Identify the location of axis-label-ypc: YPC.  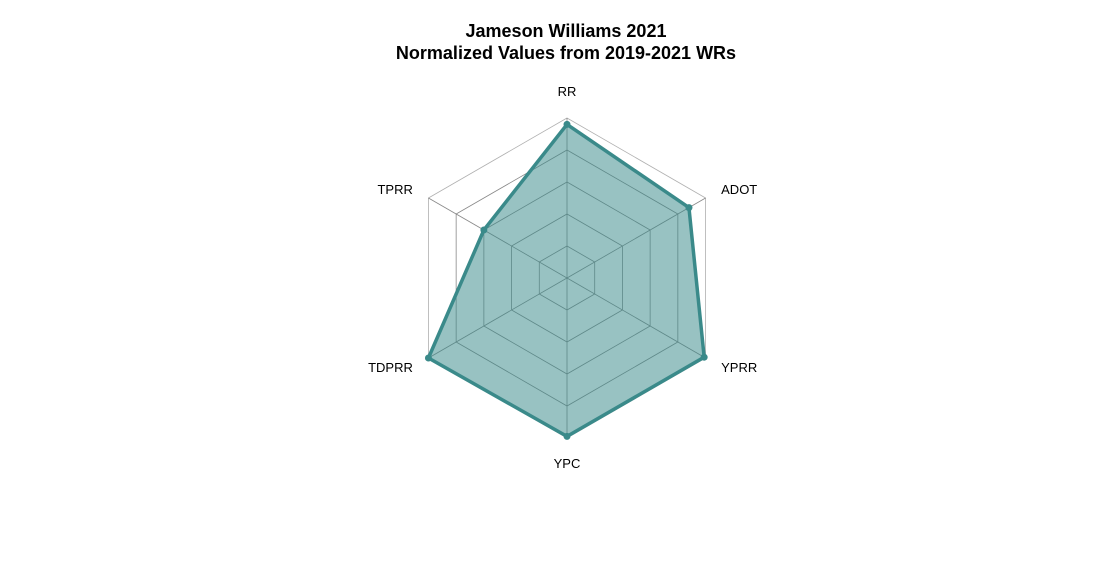
(567, 463).